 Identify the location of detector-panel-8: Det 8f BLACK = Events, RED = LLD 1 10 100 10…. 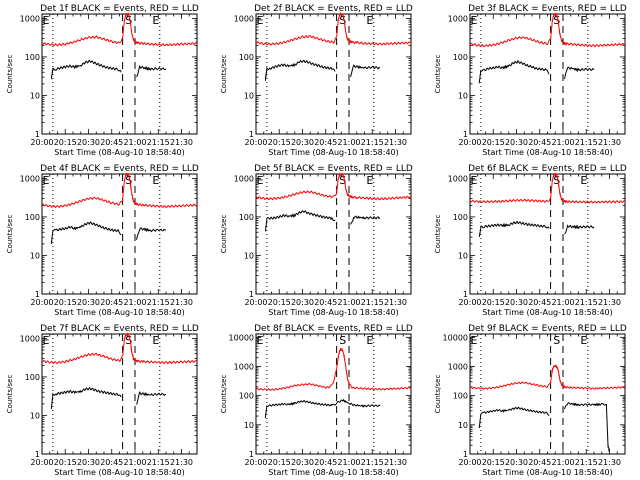
(316, 400).